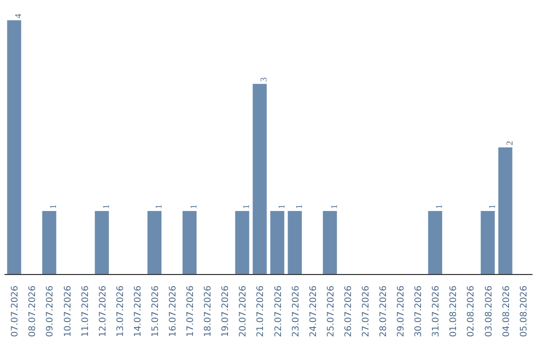  Describe the element at coordinates (85, 311) in the screenshot. I see `x-tick-label: 11.07.2026` at that location.